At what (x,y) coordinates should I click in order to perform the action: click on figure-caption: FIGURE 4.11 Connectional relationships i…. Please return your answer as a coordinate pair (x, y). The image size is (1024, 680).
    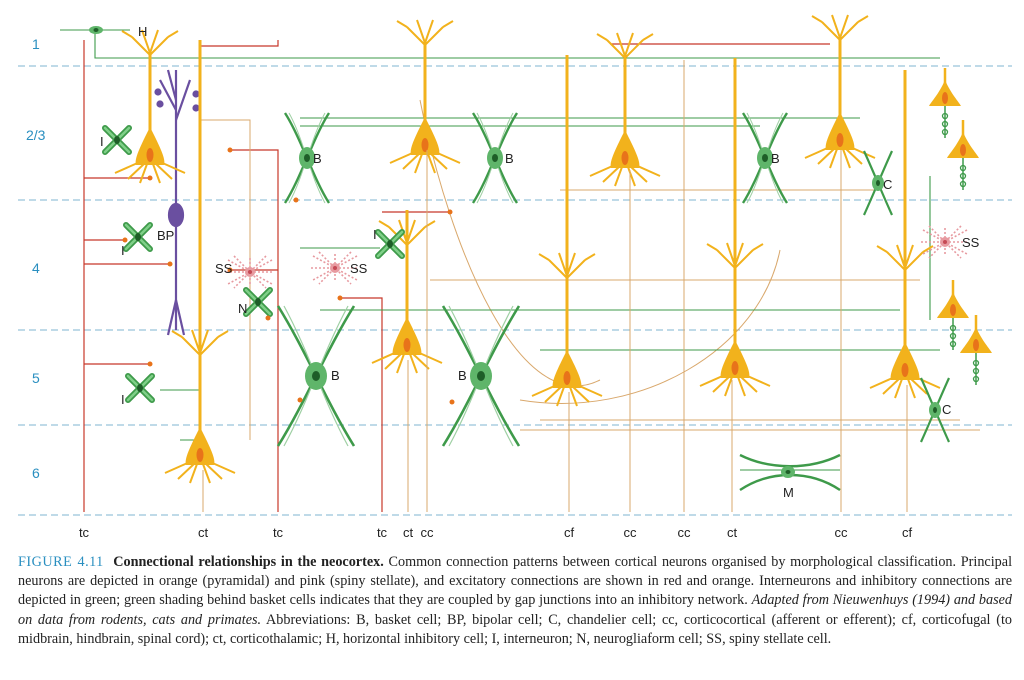
    Looking at the image, I should click on (515, 601).